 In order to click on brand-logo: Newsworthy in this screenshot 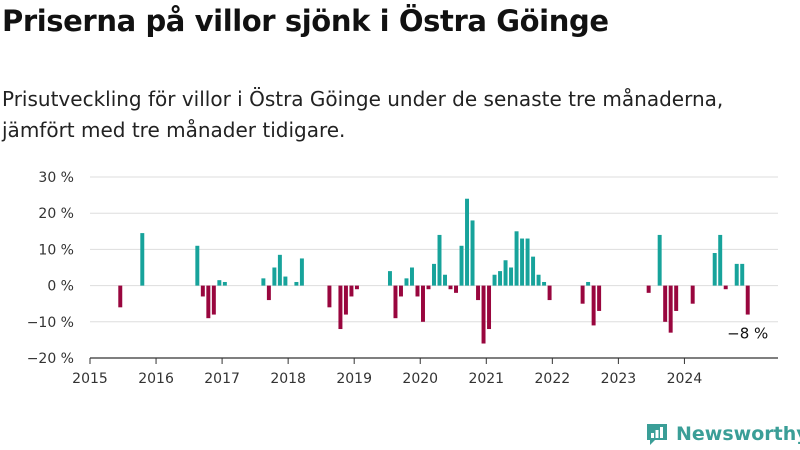, I will do `click(722, 434)`.